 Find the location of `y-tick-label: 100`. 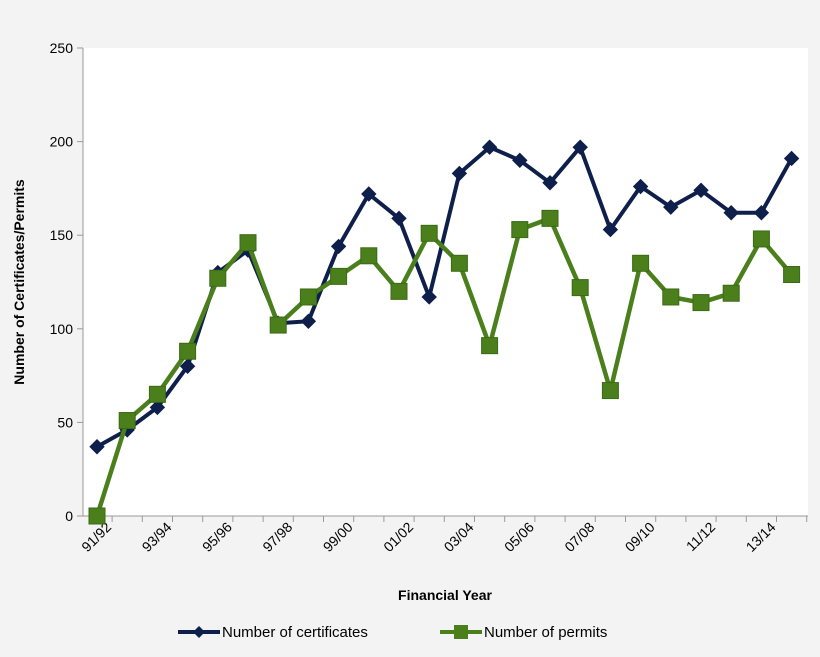

y-tick-label: 100 is located at coordinates (62, 329).